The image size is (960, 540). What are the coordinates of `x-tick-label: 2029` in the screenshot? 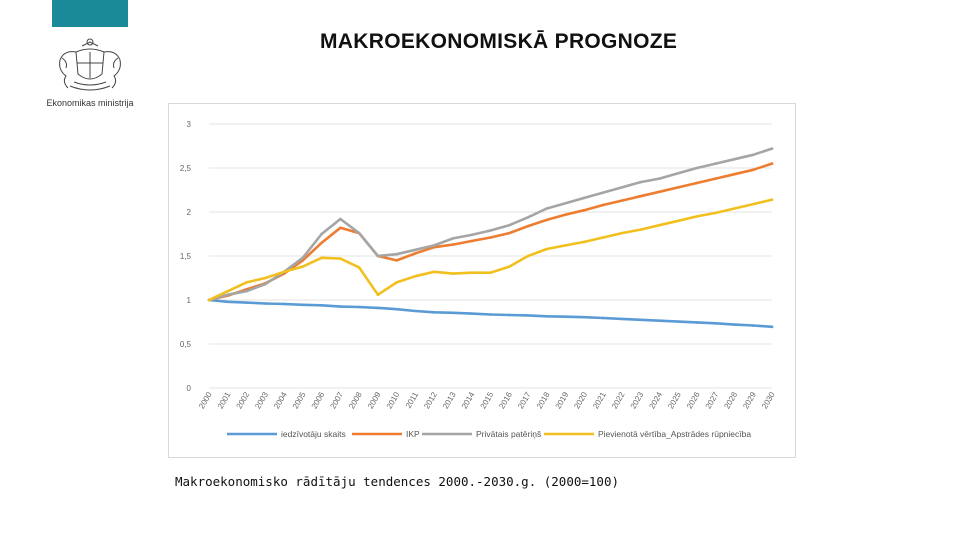 It's located at (749, 400).